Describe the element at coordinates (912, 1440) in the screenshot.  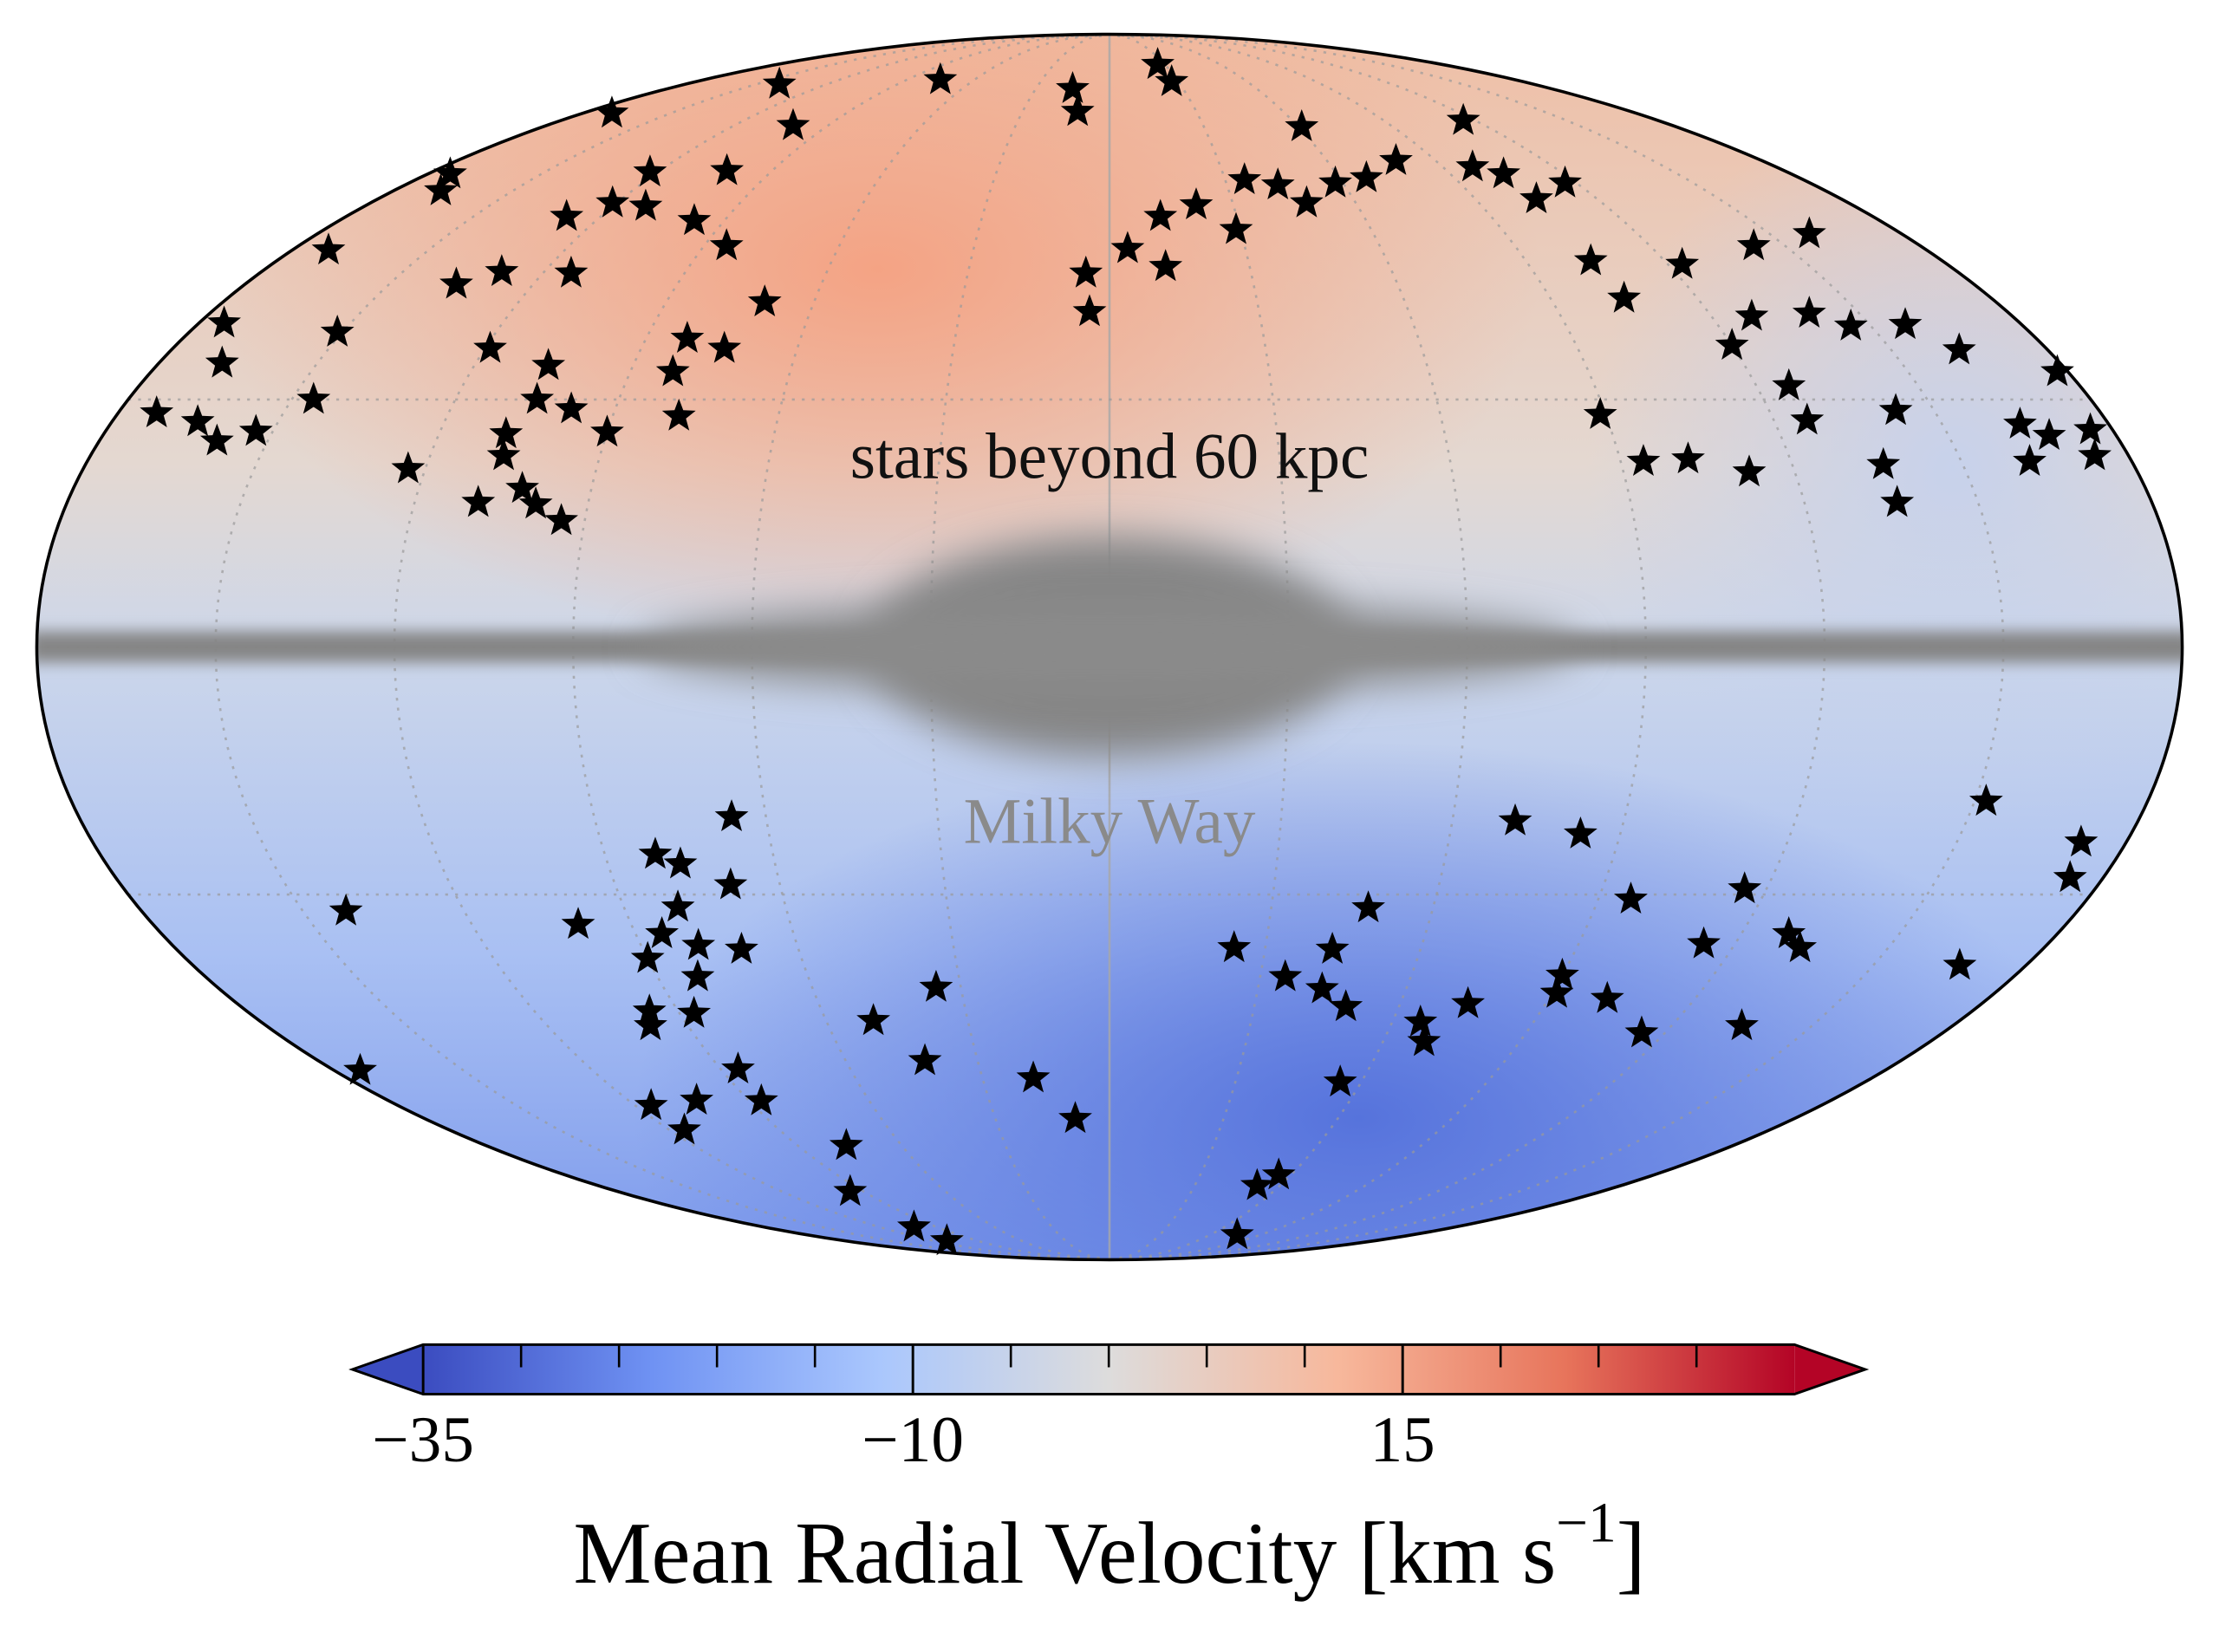
I see `colorbar-tick-label: −10` at that location.